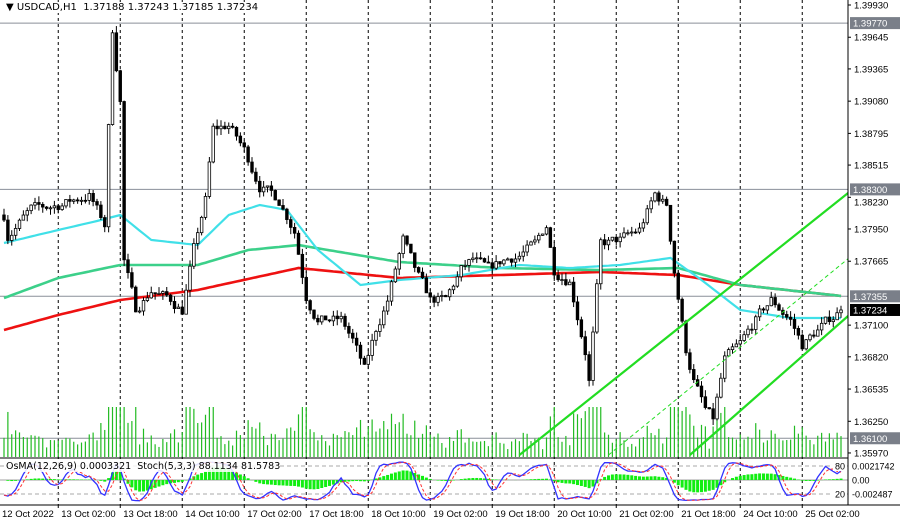 The image size is (900, 523). Describe the element at coordinates (422, 481) in the screenshot. I see `stochastic-main-line` at that location.